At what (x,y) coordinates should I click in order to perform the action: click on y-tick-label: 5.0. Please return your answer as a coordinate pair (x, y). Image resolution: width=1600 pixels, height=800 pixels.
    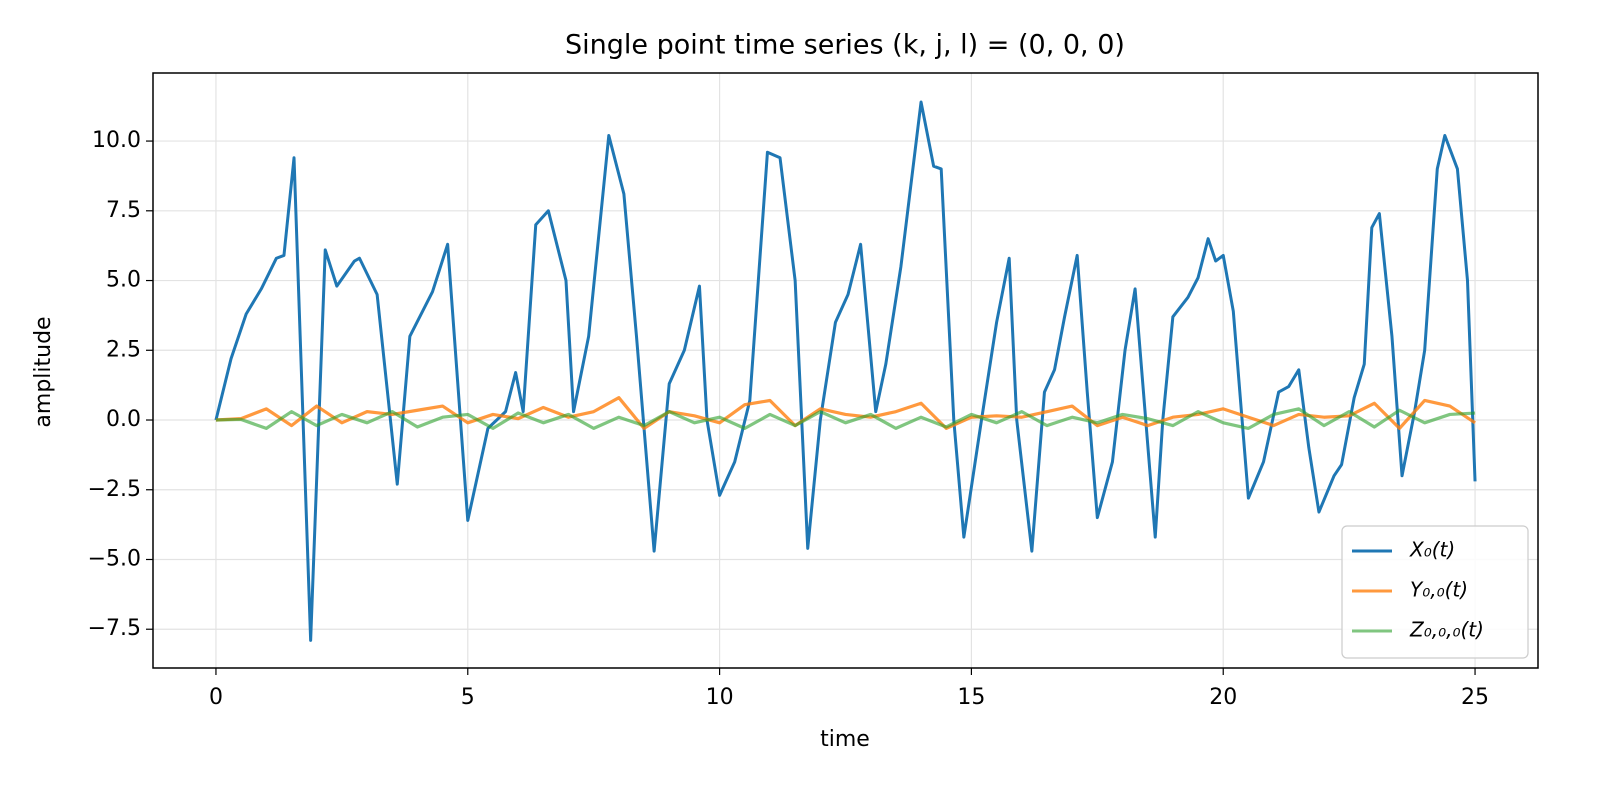
    Looking at the image, I should click on (123, 280).